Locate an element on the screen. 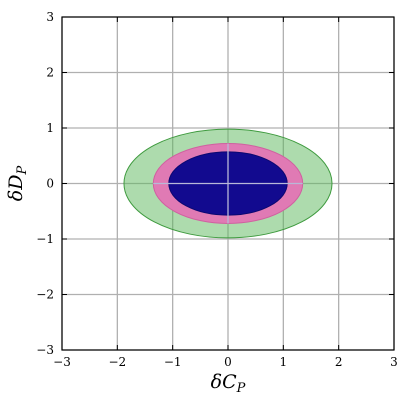 Image resolution: width=409 pixels, height=405 pixels. y-tick-label: 2 is located at coordinates (50, 73).